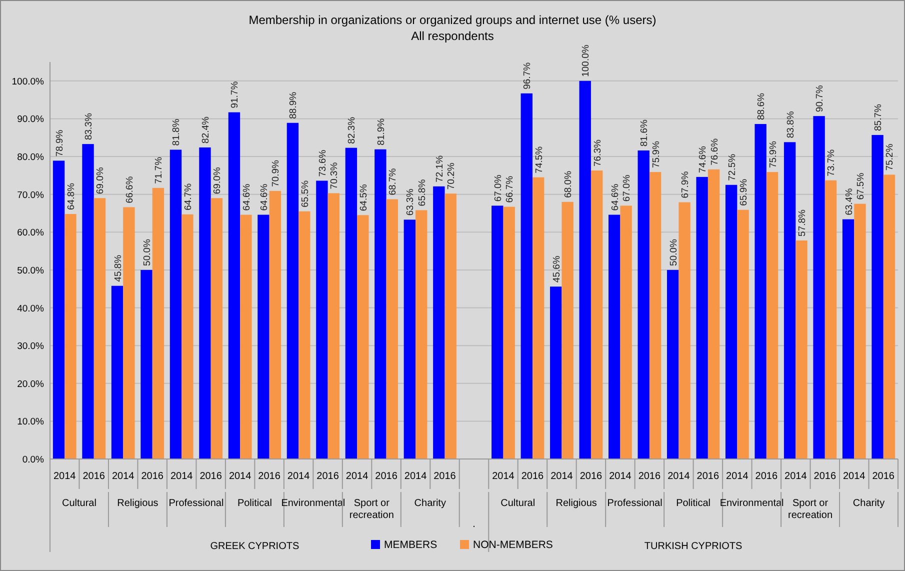  I want to click on data-label: 67.5%, so click(860, 186).